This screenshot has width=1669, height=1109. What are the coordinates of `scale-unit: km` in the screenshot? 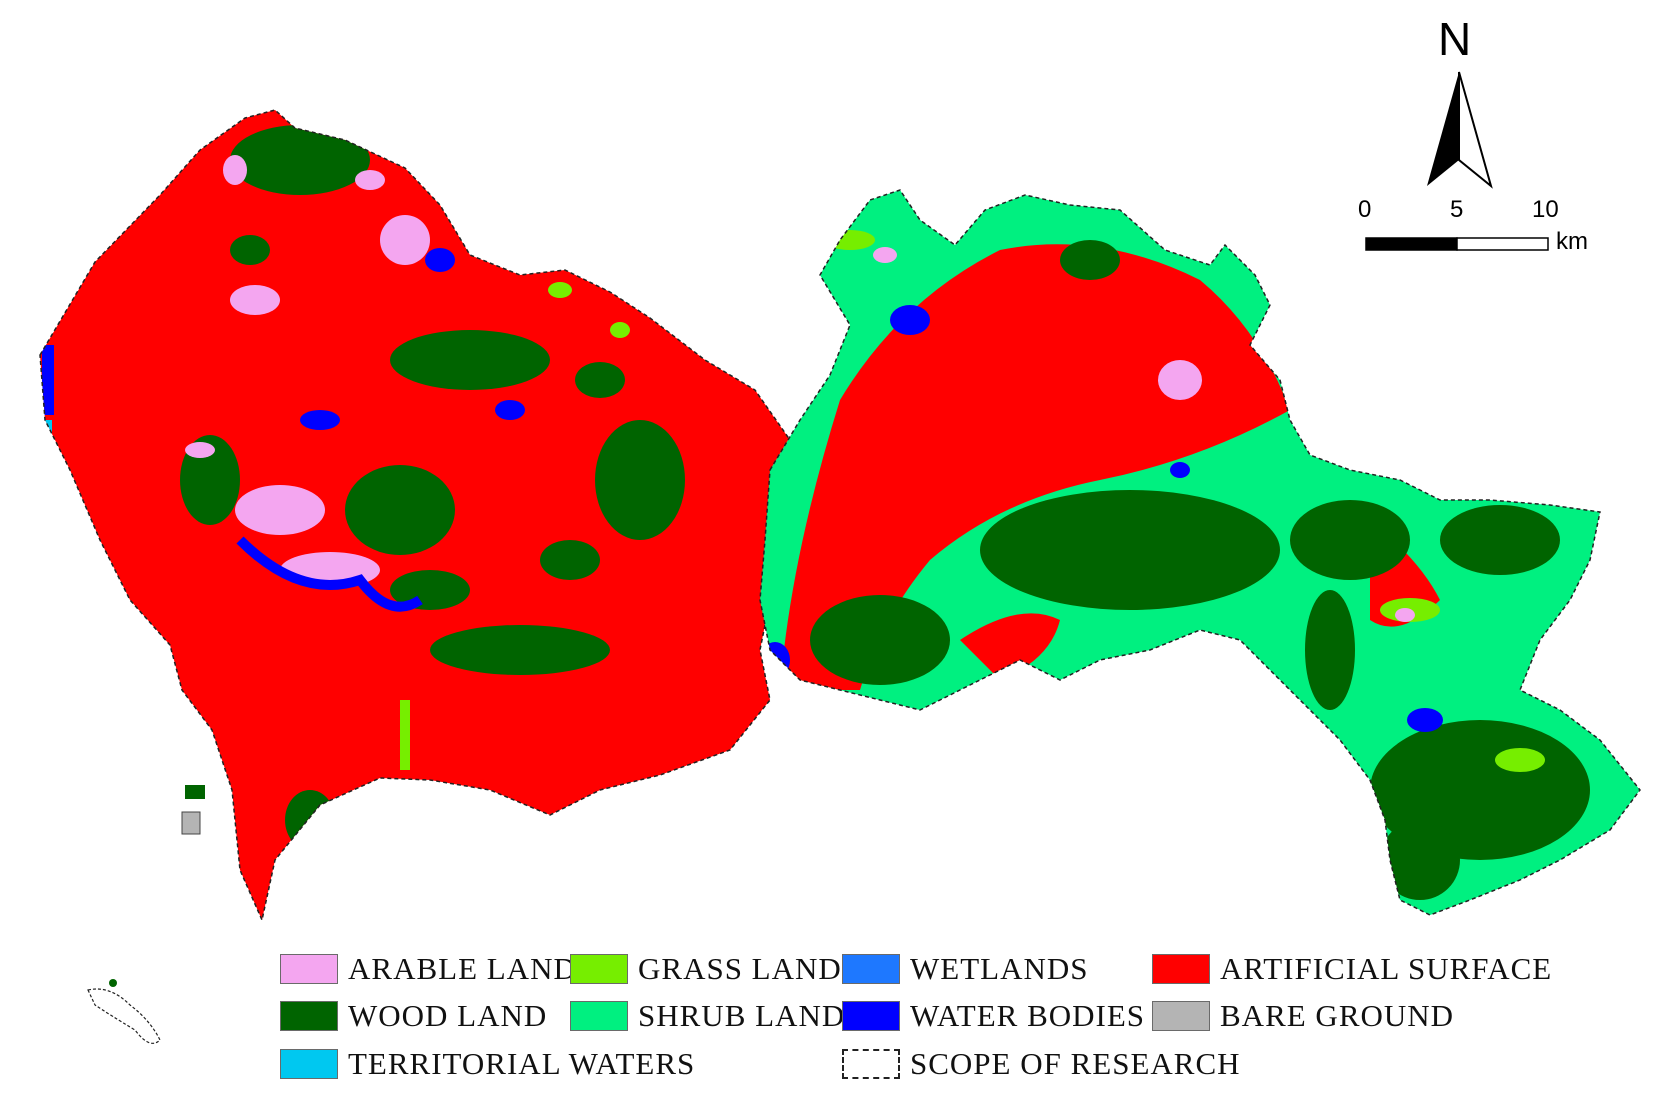 It's located at (1572, 241).